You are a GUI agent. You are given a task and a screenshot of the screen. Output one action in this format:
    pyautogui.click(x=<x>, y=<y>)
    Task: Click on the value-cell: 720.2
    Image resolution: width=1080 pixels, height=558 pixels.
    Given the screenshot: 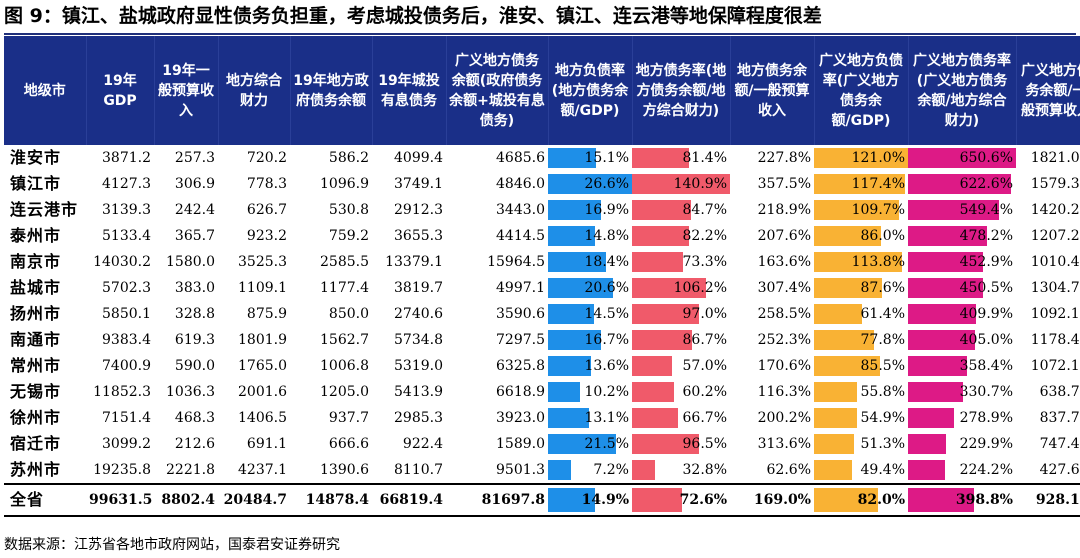 What is the action you would take?
    pyautogui.click(x=266, y=158)
    